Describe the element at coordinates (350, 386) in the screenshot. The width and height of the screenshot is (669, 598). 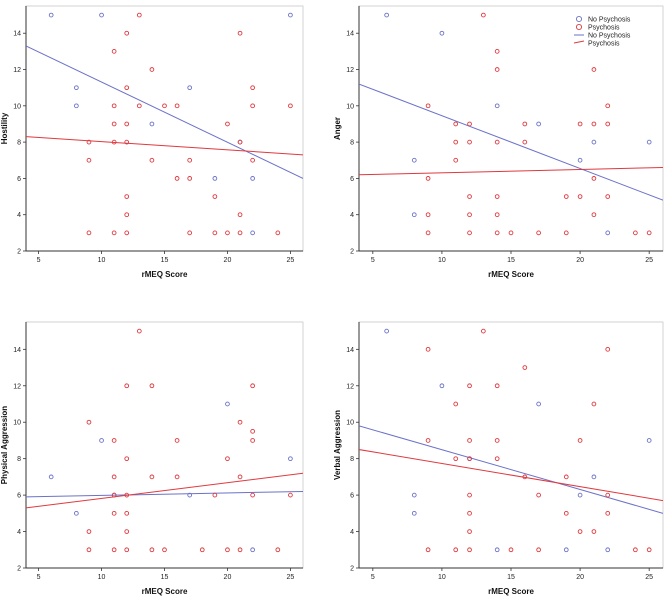
I see `y-tick-label: 12` at that location.